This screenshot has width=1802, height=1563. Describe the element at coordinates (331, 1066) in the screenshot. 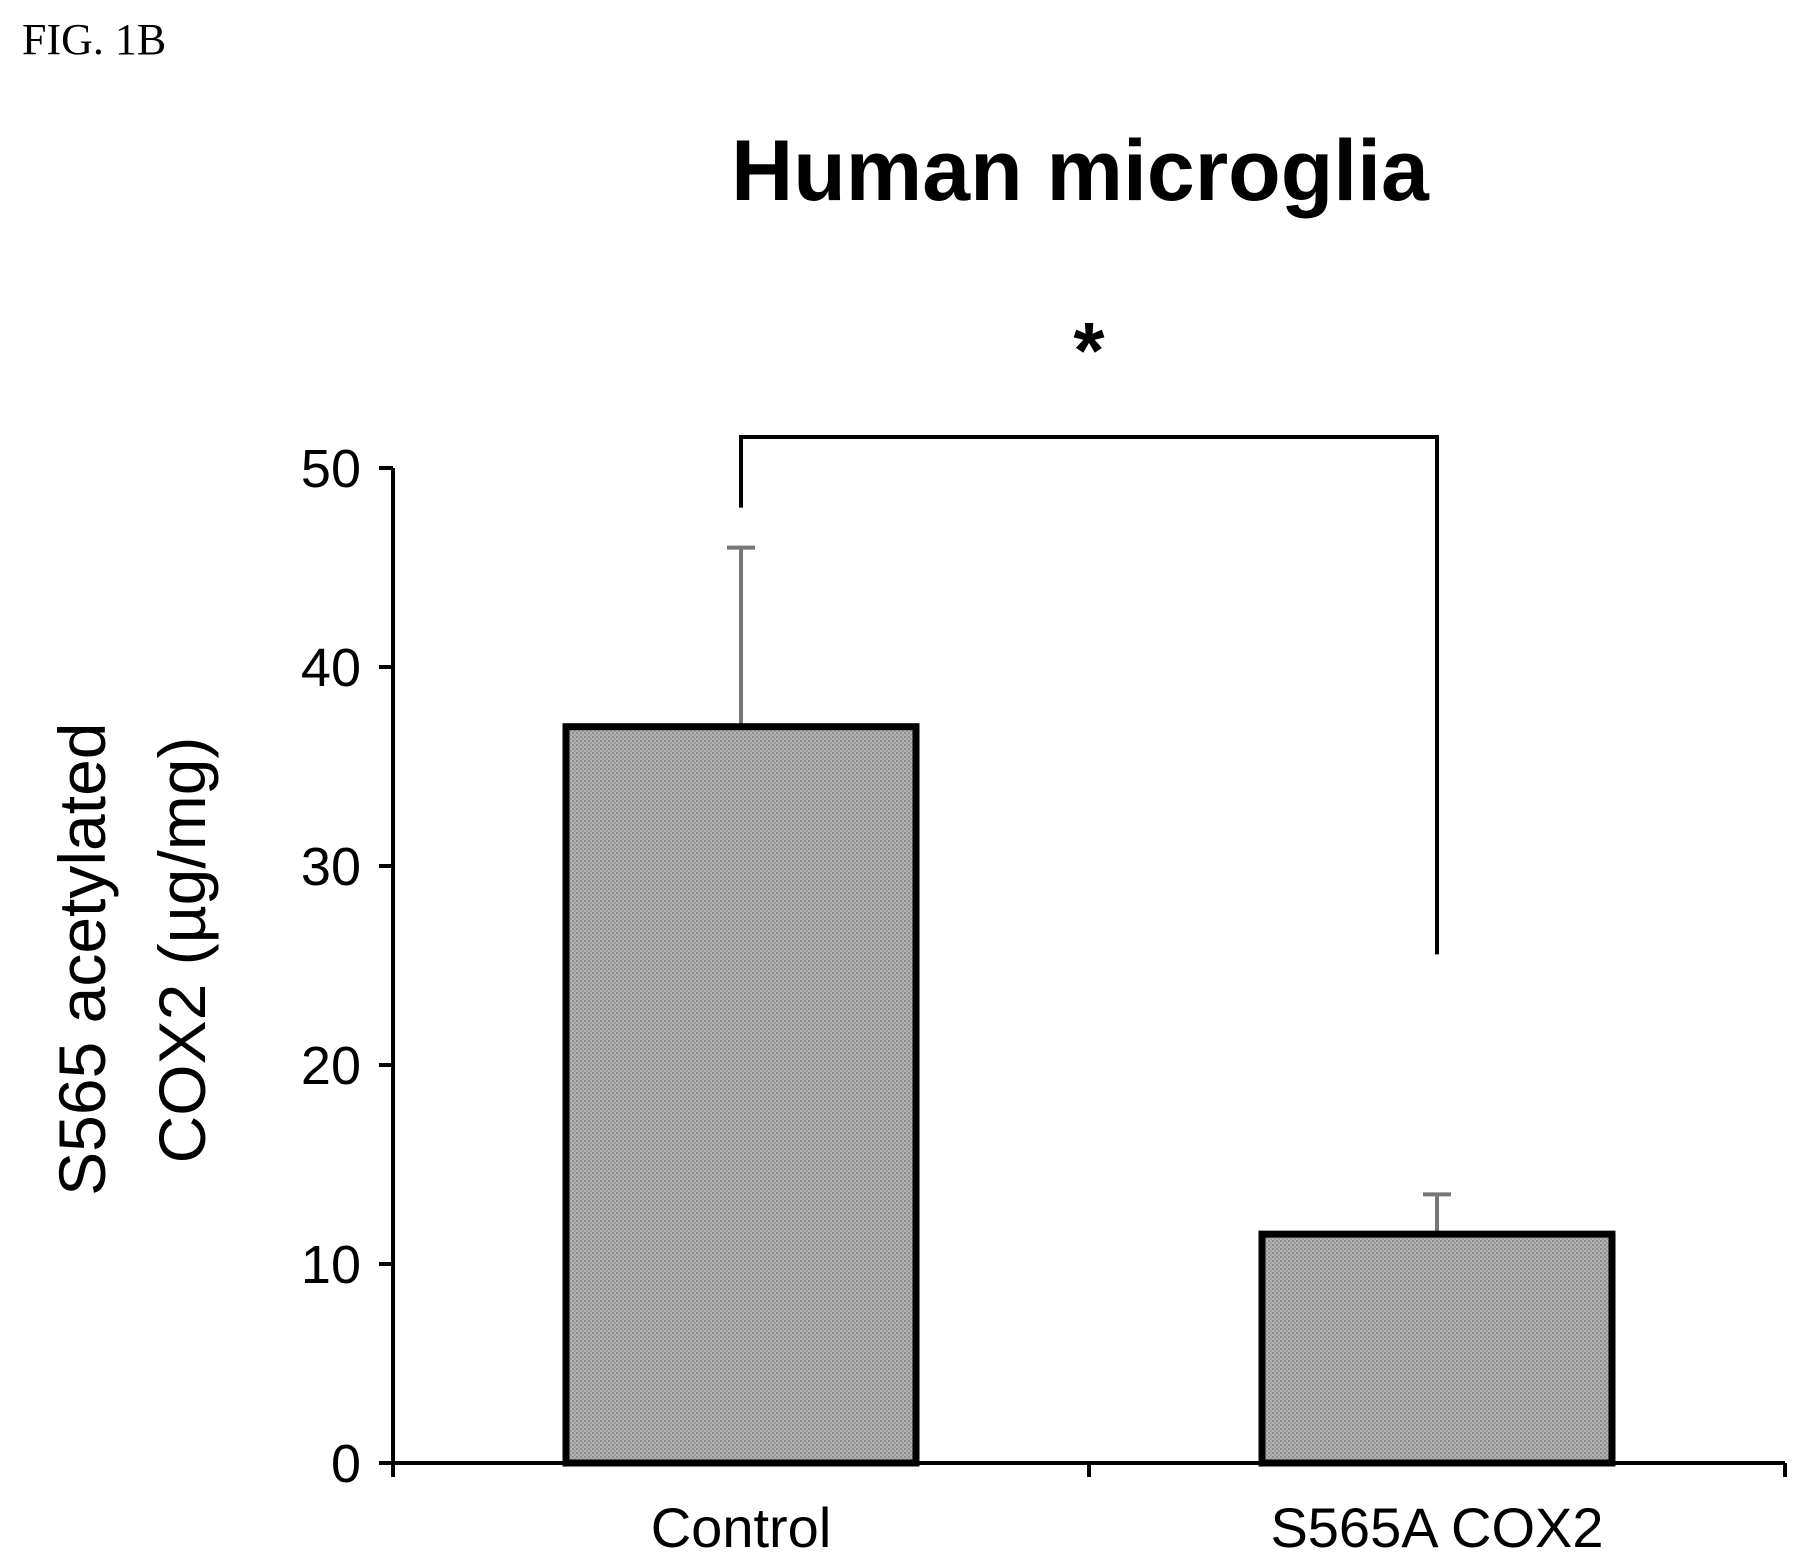

I see `y-tick-label: 20` at that location.